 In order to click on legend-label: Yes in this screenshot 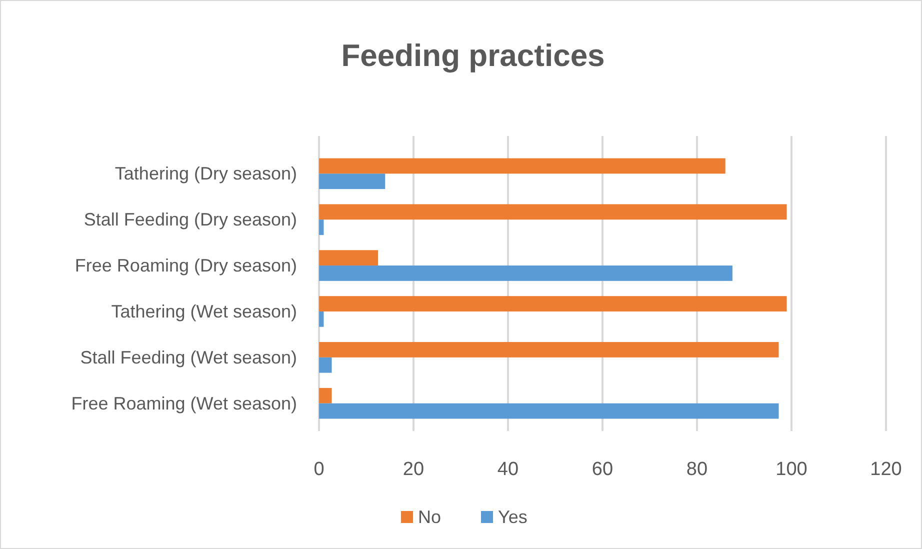, I will do `click(513, 517)`.